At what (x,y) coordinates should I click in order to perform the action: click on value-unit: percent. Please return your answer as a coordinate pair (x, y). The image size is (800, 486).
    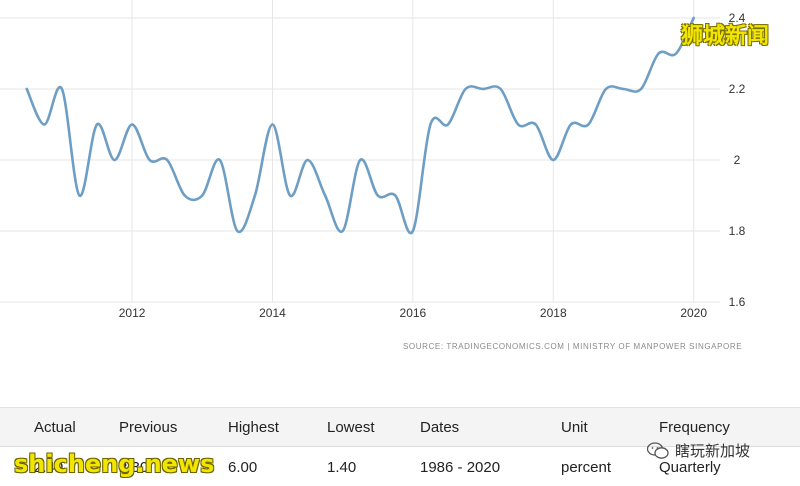
    Looking at the image, I should click on (586, 467).